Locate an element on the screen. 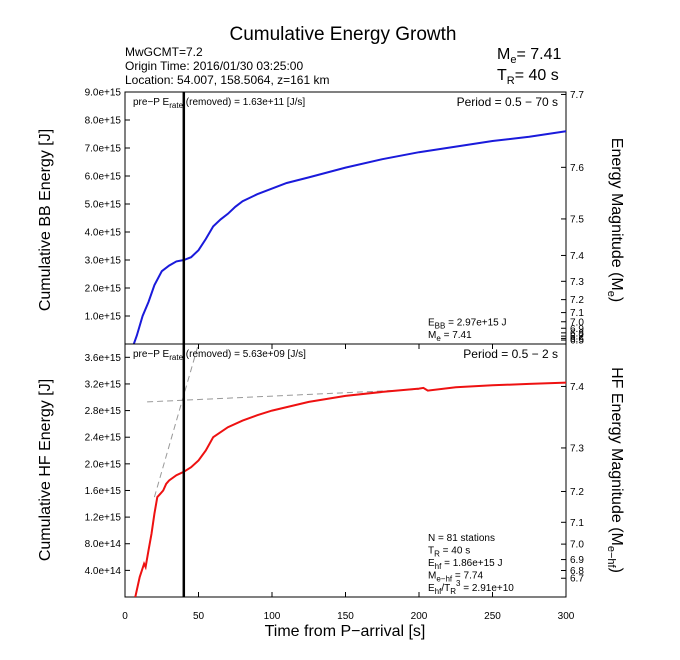 This screenshot has height=660, width=680. bb-right-tick-label: 6.8 is located at coordinates (577, 333).